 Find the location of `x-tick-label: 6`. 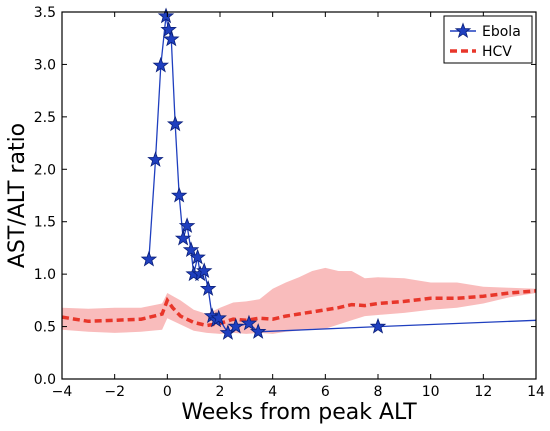

x-tick-label: 6 is located at coordinates (325, 392).